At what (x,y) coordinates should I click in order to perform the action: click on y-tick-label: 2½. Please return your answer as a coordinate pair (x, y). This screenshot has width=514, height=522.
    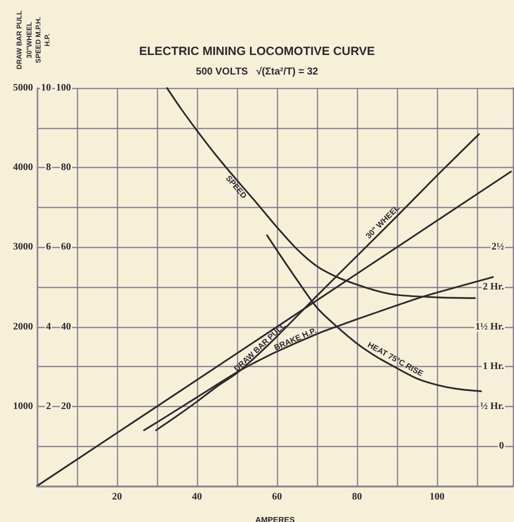
    Looking at the image, I should click on (498, 247).